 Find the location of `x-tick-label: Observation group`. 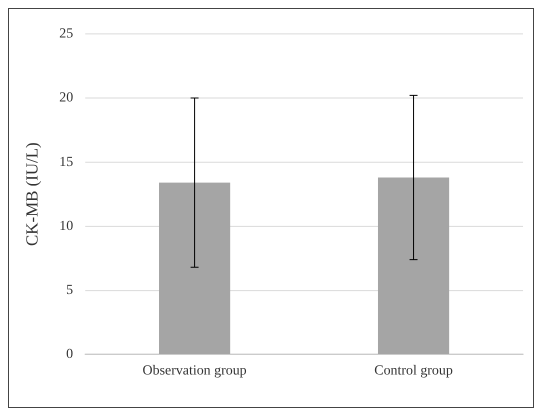

x-tick-label: Observation group is located at coordinates (194, 370).